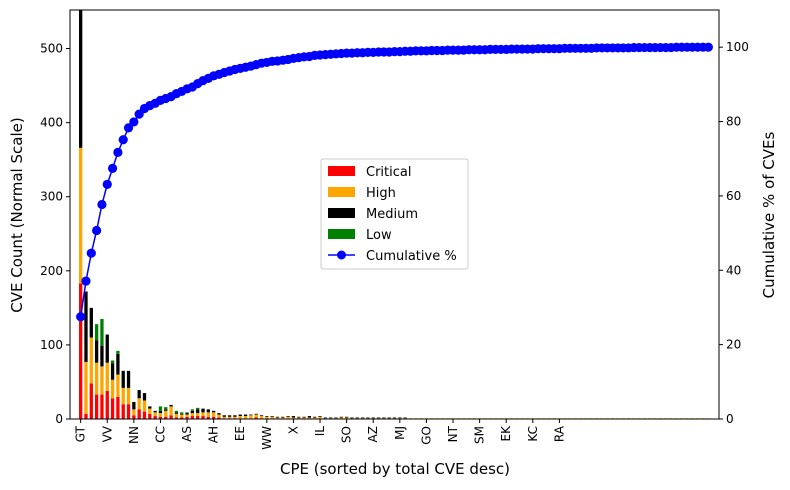 This screenshot has width=790, height=490. Describe the element at coordinates (733, 270) in the screenshot. I see `right-tick-label-40: 40` at that location.